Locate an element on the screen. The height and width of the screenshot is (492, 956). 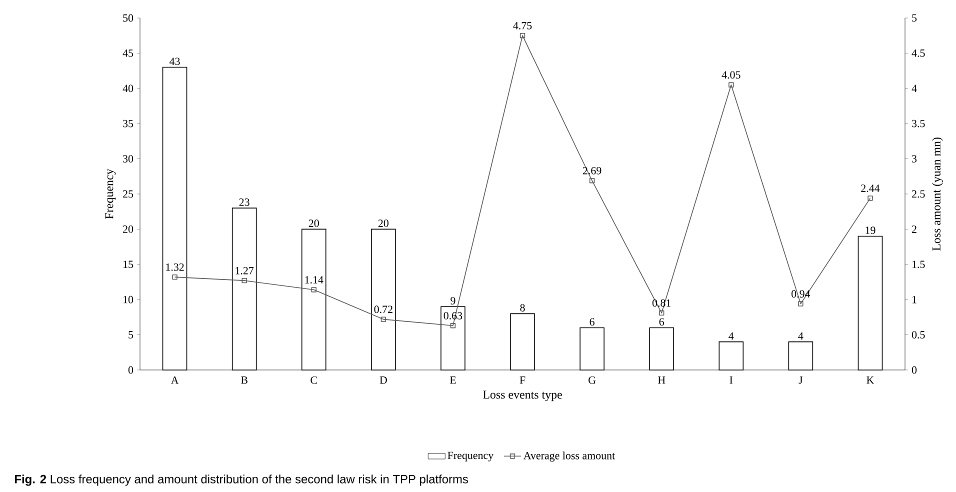
data-label: 8 is located at coordinates (522, 308).